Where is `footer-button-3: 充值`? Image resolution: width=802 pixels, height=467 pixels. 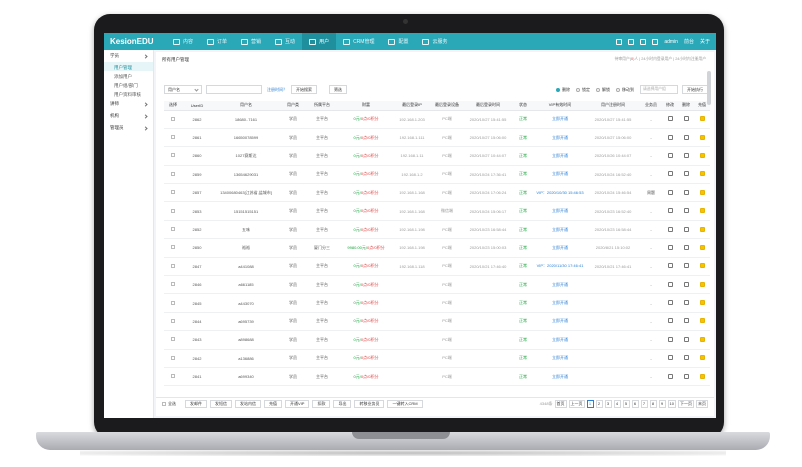
footer-button-3: 充值 is located at coordinates (273, 404).